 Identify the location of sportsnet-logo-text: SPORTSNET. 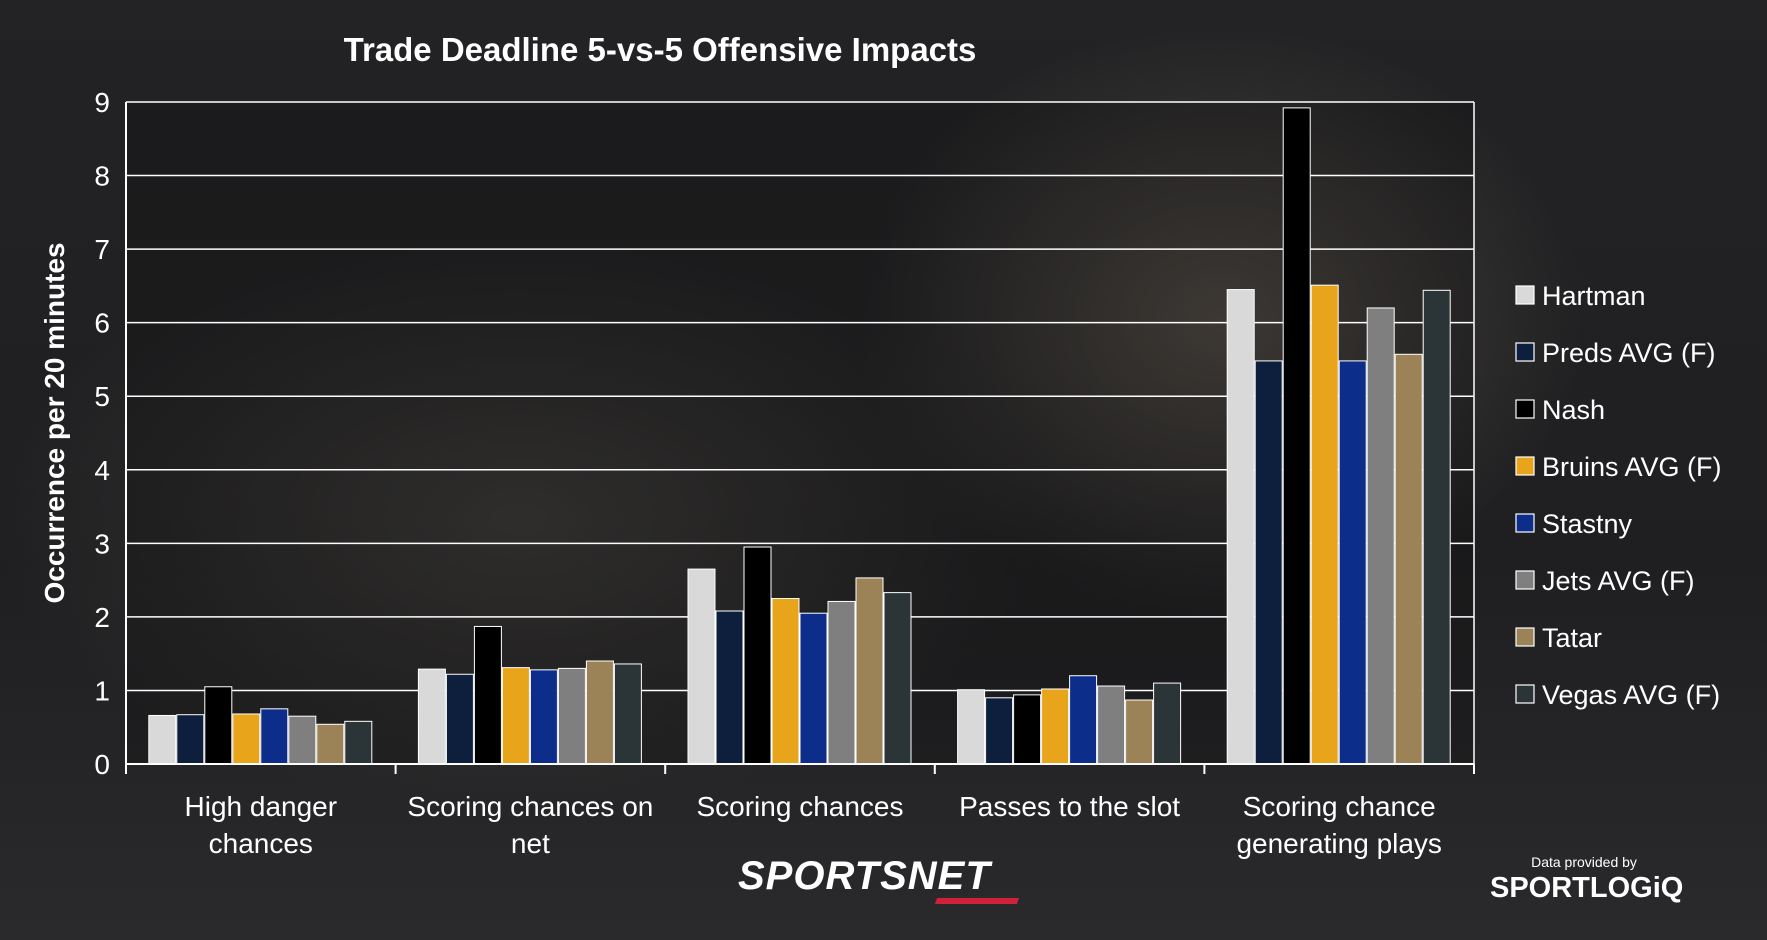
(864, 876).